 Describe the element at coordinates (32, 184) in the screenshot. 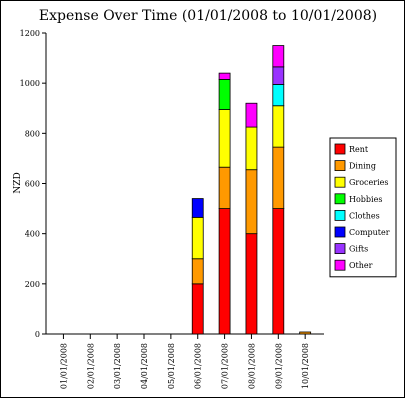

I see `y-tick-label: 600` at that location.